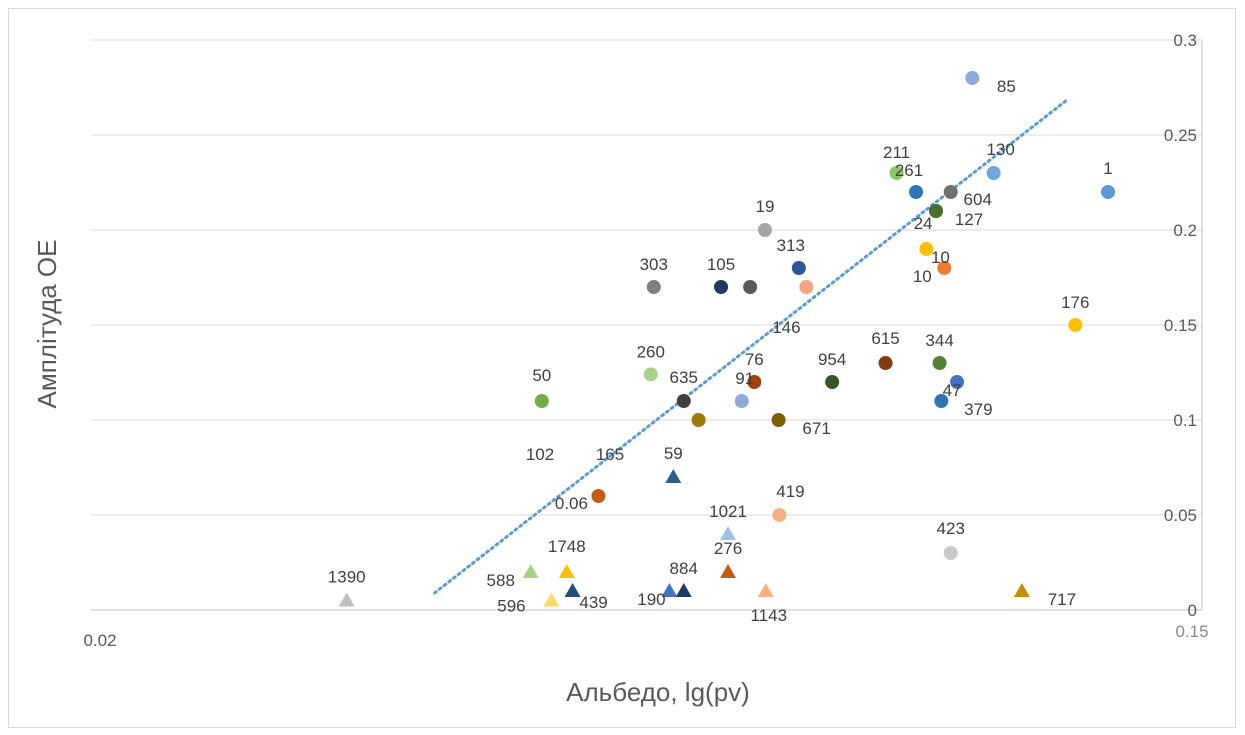 The image size is (1245, 735). I want to click on y-tick-label: 0.3, so click(1185, 40).